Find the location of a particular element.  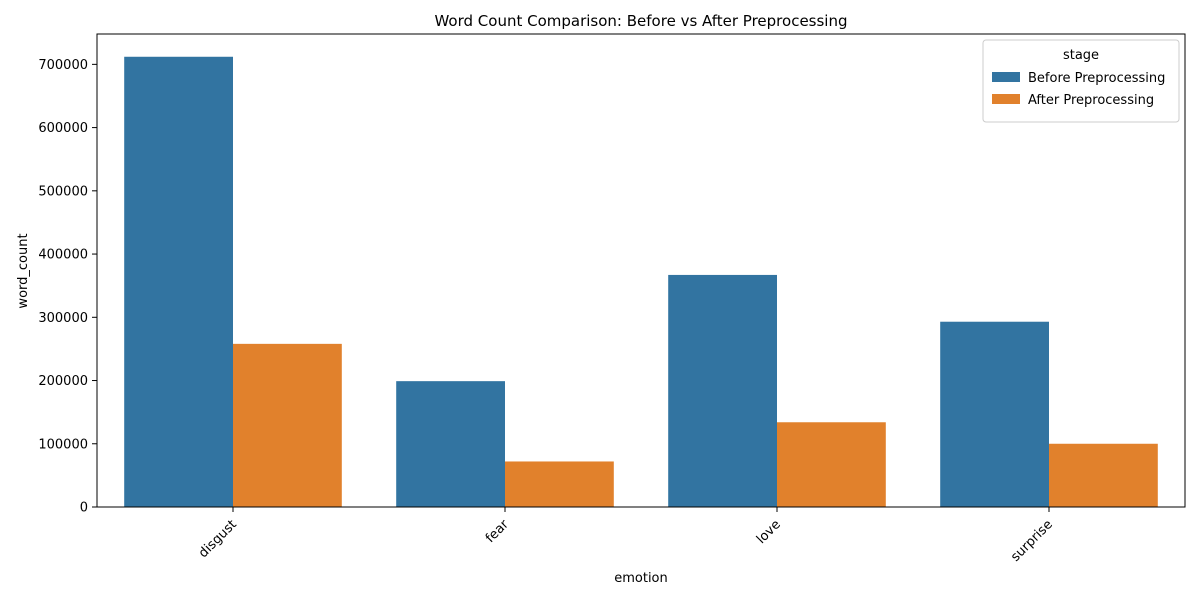

y-tick-label: 700000 is located at coordinates (63, 65).